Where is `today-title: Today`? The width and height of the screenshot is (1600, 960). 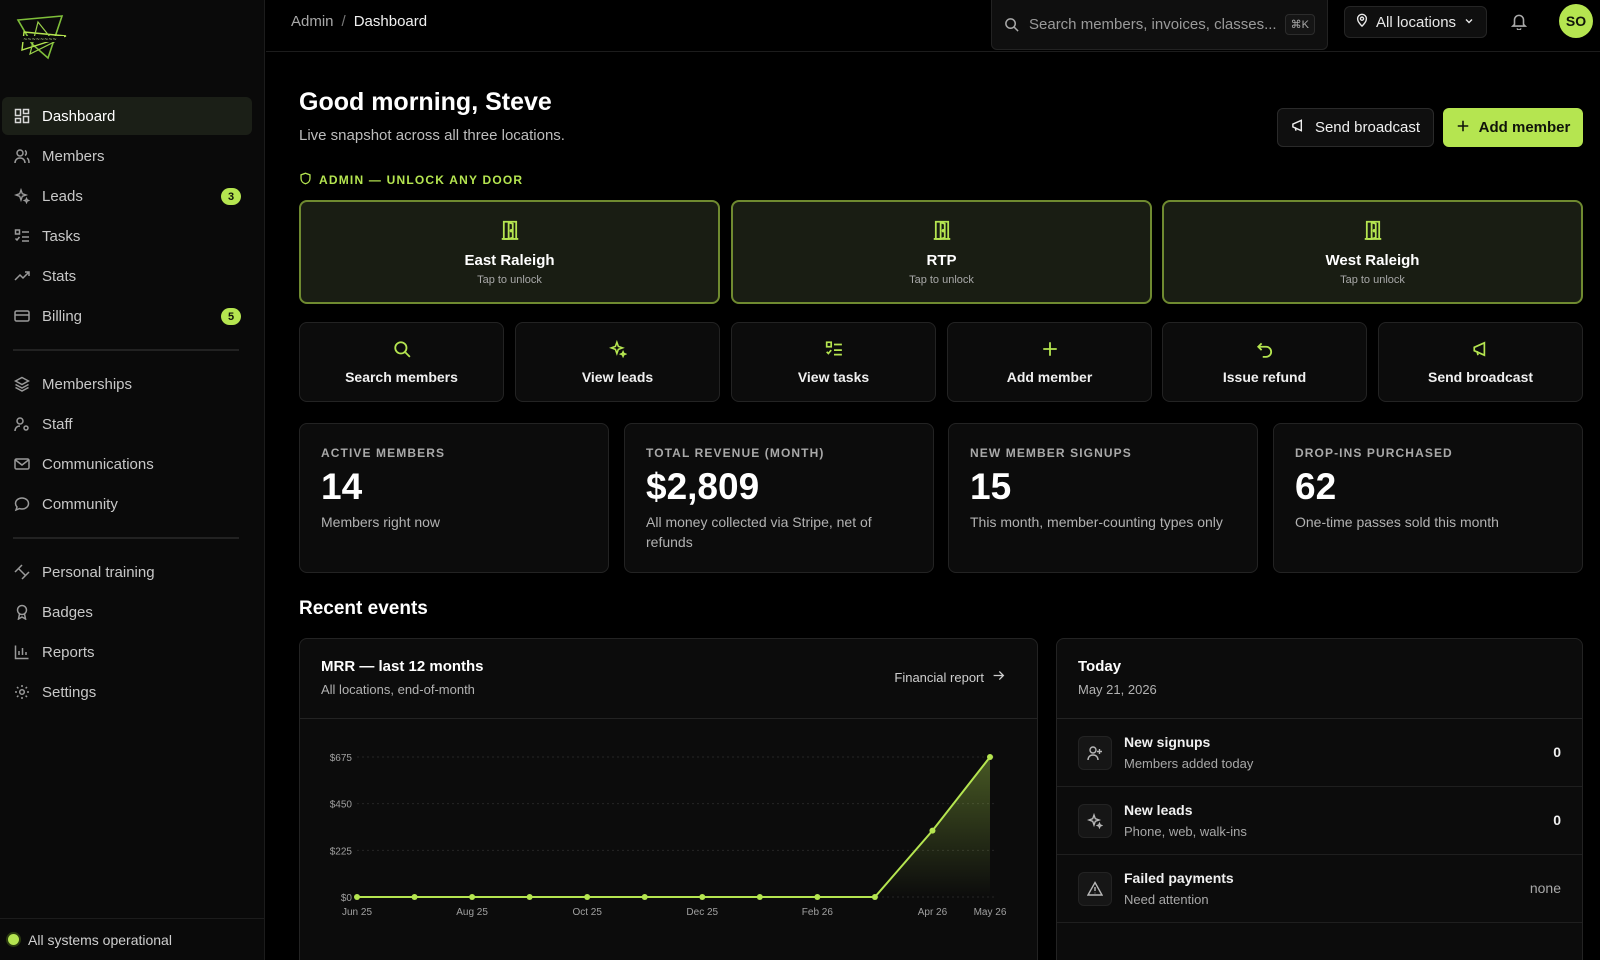 today-title: Today is located at coordinates (1100, 666).